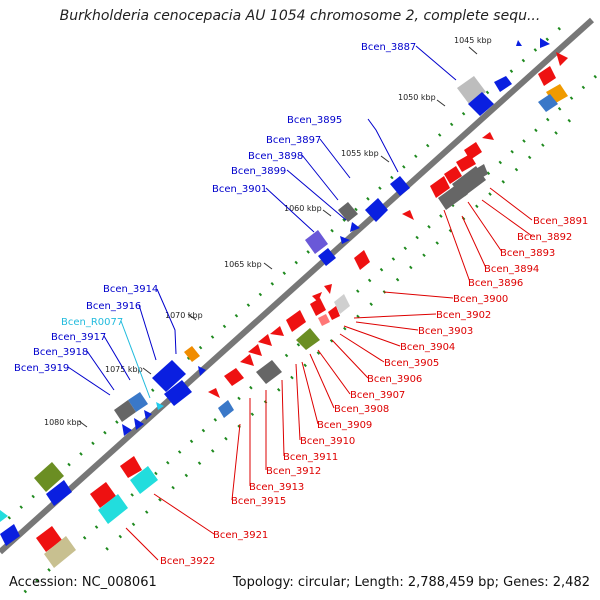  Describe the element at coordinates (83, 582) in the screenshot. I see `accession-text: Accession: NC_008061` at that location.